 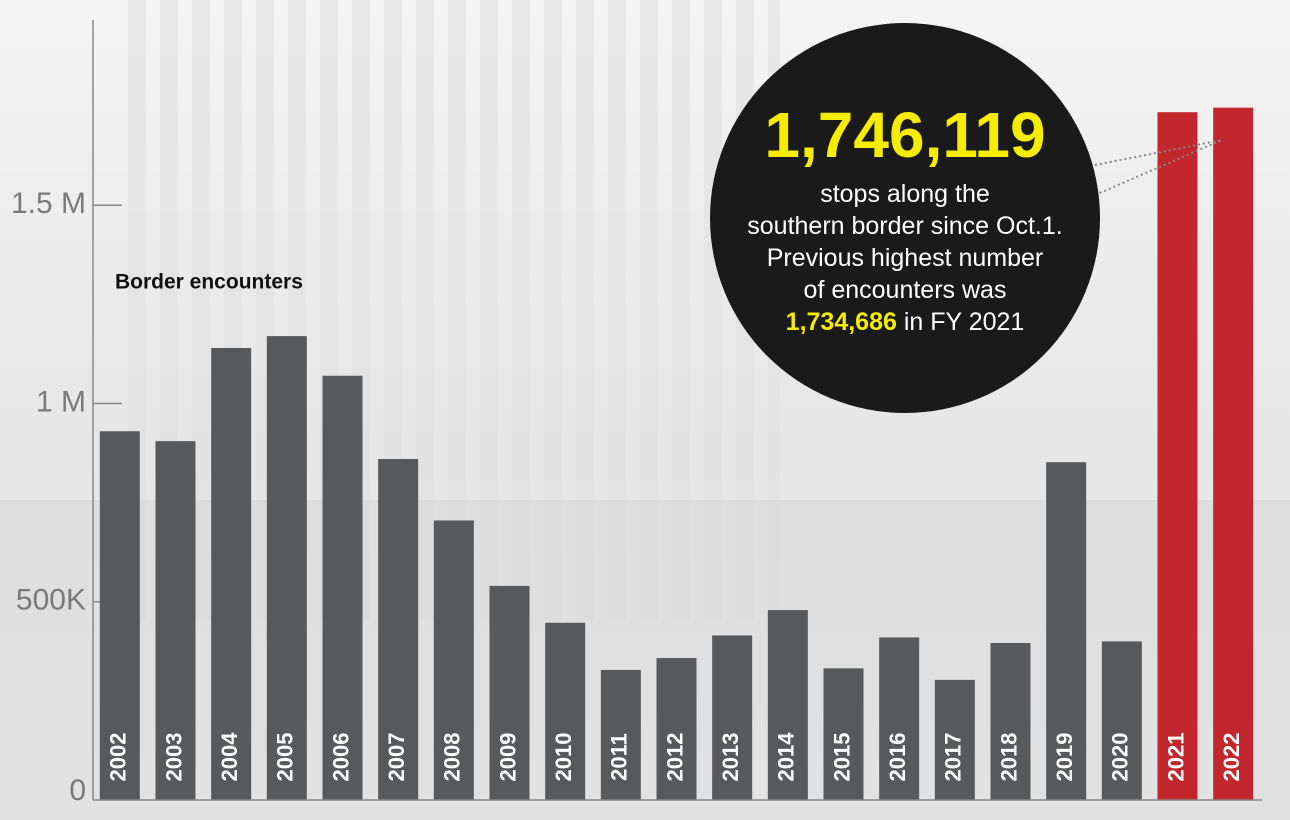 What do you see at coordinates (1120, 757) in the screenshot?
I see `x-tick-label: 2020` at bounding box center [1120, 757].